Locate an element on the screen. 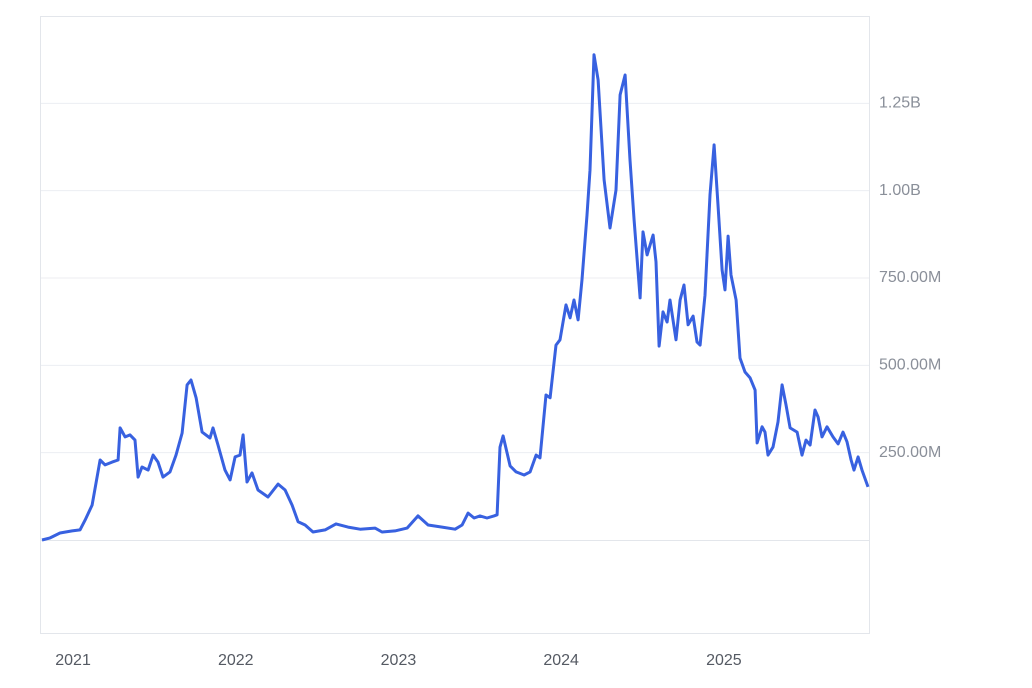 This screenshot has width=1032, height=688. y-tick-label: 1.25B is located at coordinates (900, 103).